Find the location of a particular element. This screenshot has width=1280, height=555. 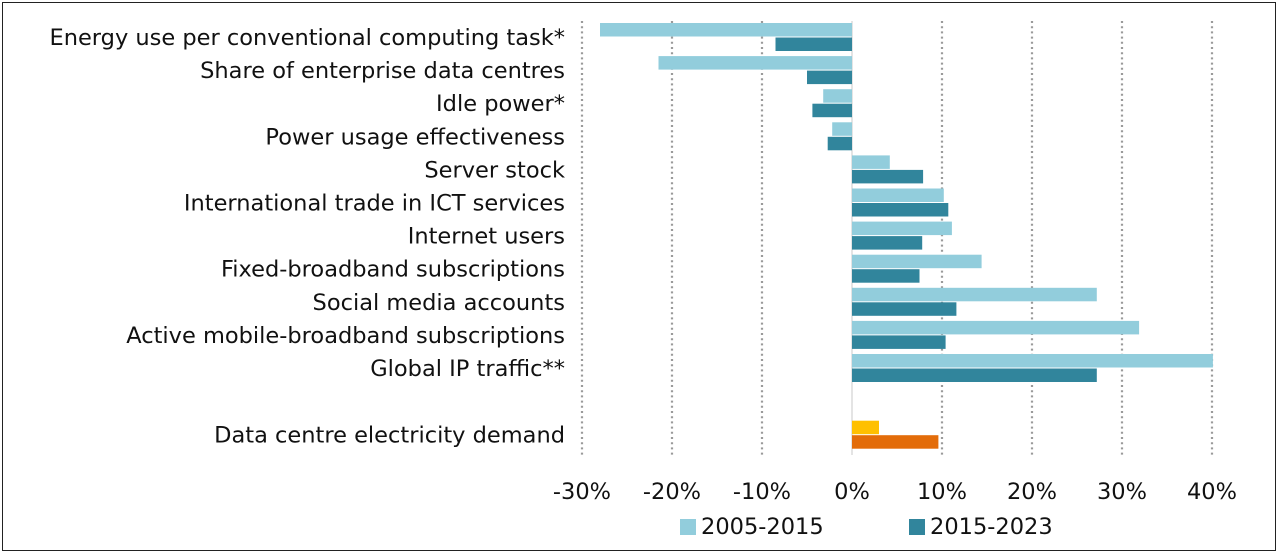

category-label-data-centre-electricity-demand: Data centre electricity demand is located at coordinates (389, 436).